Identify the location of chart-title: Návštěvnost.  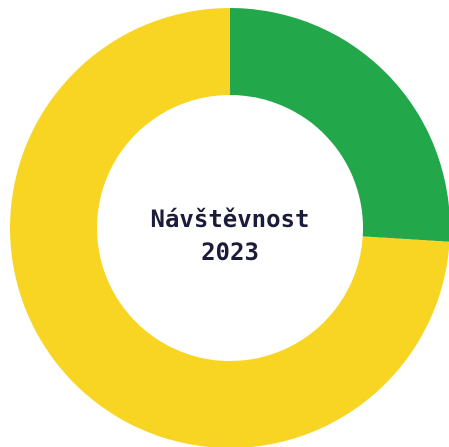
(230, 219).